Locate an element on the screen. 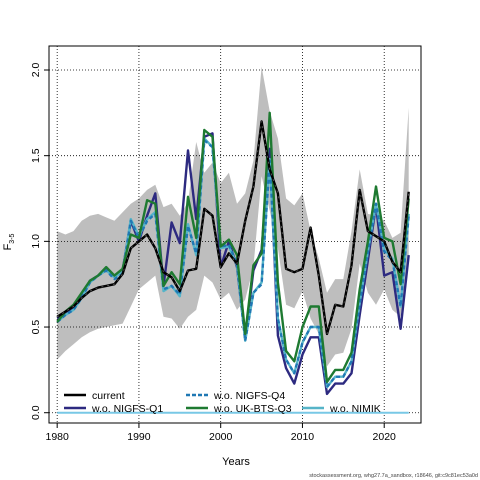  x-tick-label: 2020 is located at coordinates (385, 437).